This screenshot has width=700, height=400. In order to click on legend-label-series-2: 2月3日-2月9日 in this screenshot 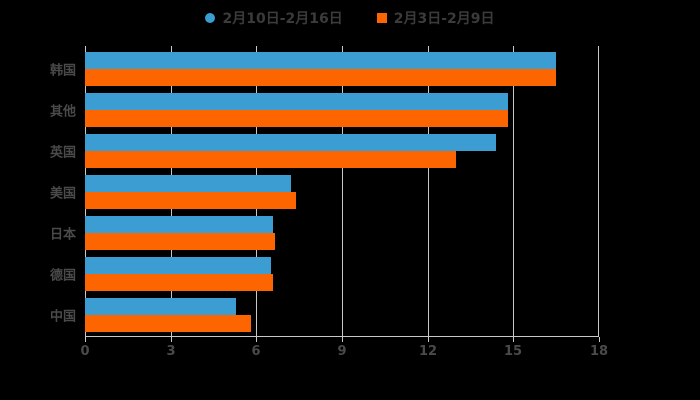, I will do `click(444, 19)`.